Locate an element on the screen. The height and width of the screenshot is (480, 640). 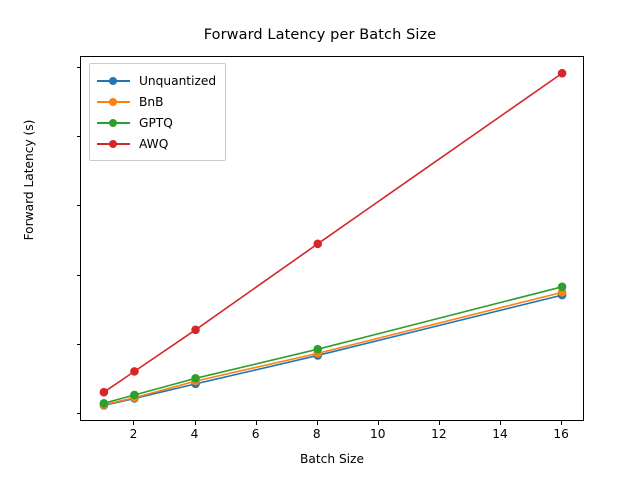
legend-item-awq: AWQ is located at coordinates (156, 143).